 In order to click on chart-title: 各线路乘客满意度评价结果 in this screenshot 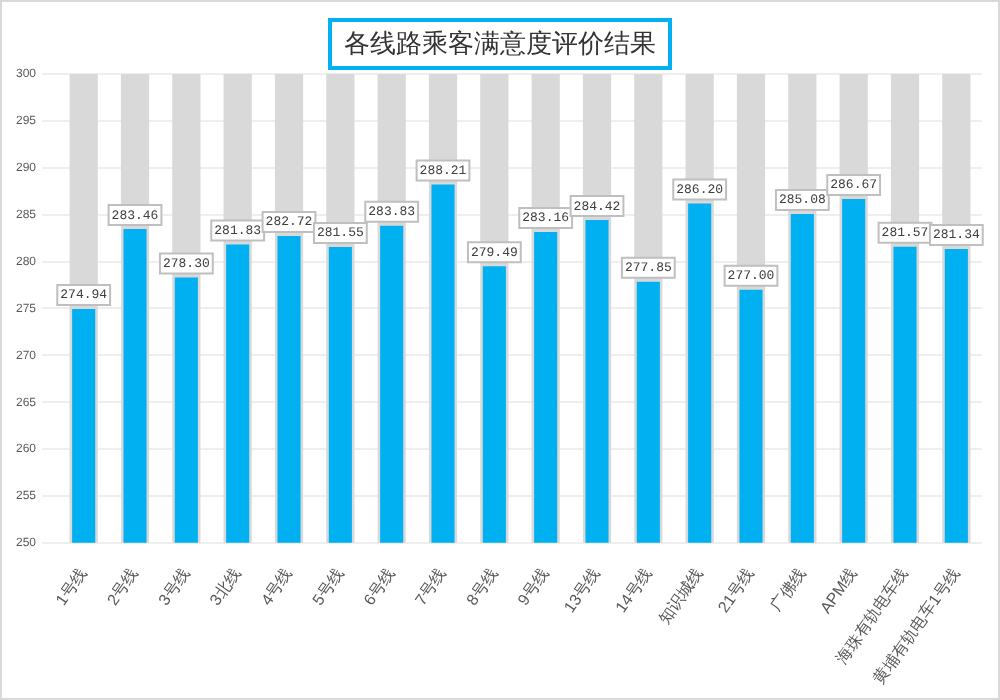, I will do `click(500, 44)`.